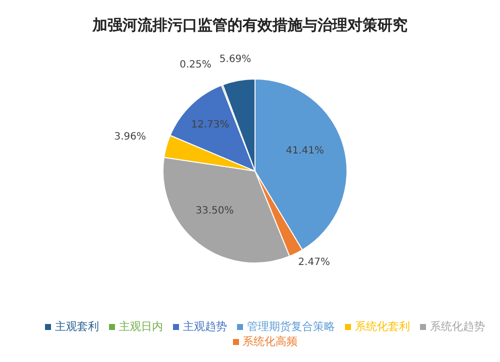 The width and height of the screenshot is (500, 362). Describe the element at coordinates (196, 65) in the screenshot. I see `data-label: 0.25%` at that location.